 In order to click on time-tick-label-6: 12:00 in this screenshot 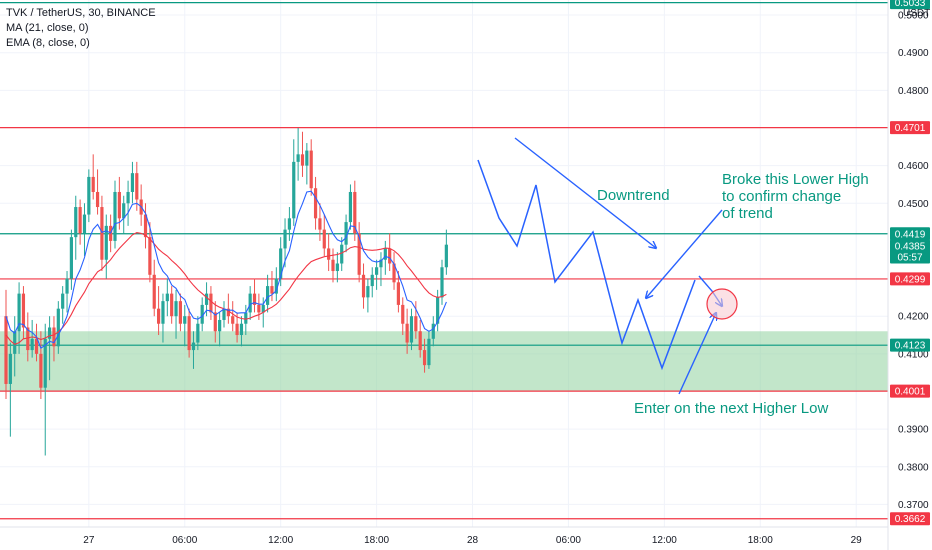, I will do `click(664, 540)`.